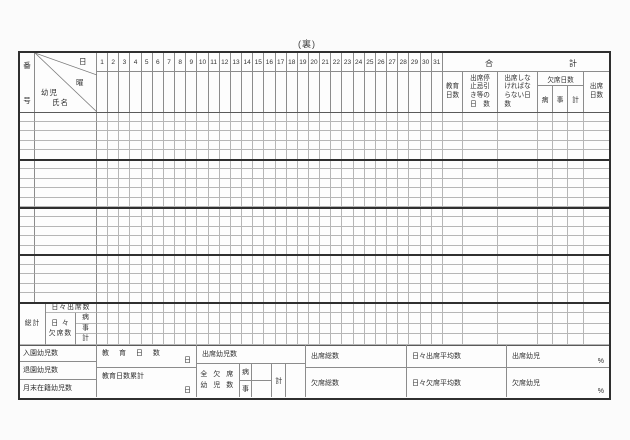 The height and width of the screenshot is (440, 630). What do you see at coordinates (575, 318) in the screenshot?
I see `daily-total-summary-cell` at bounding box center [575, 318].